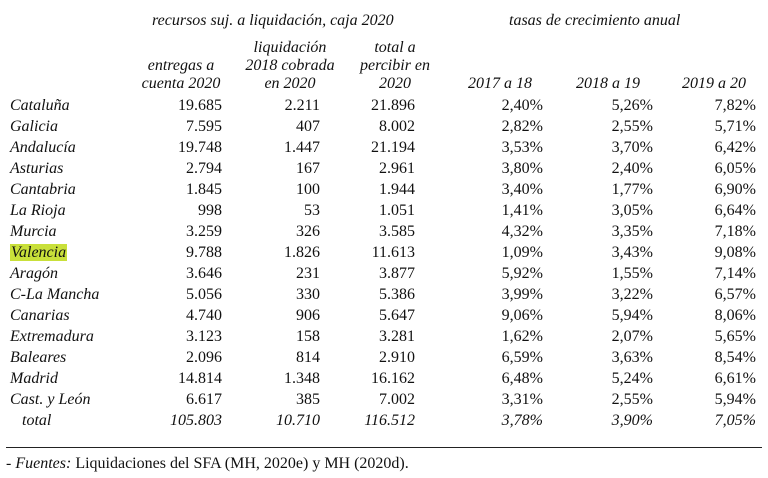  Describe the element at coordinates (43, 463) in the screenshot. I see `source-label: Fuentes:` at that location.